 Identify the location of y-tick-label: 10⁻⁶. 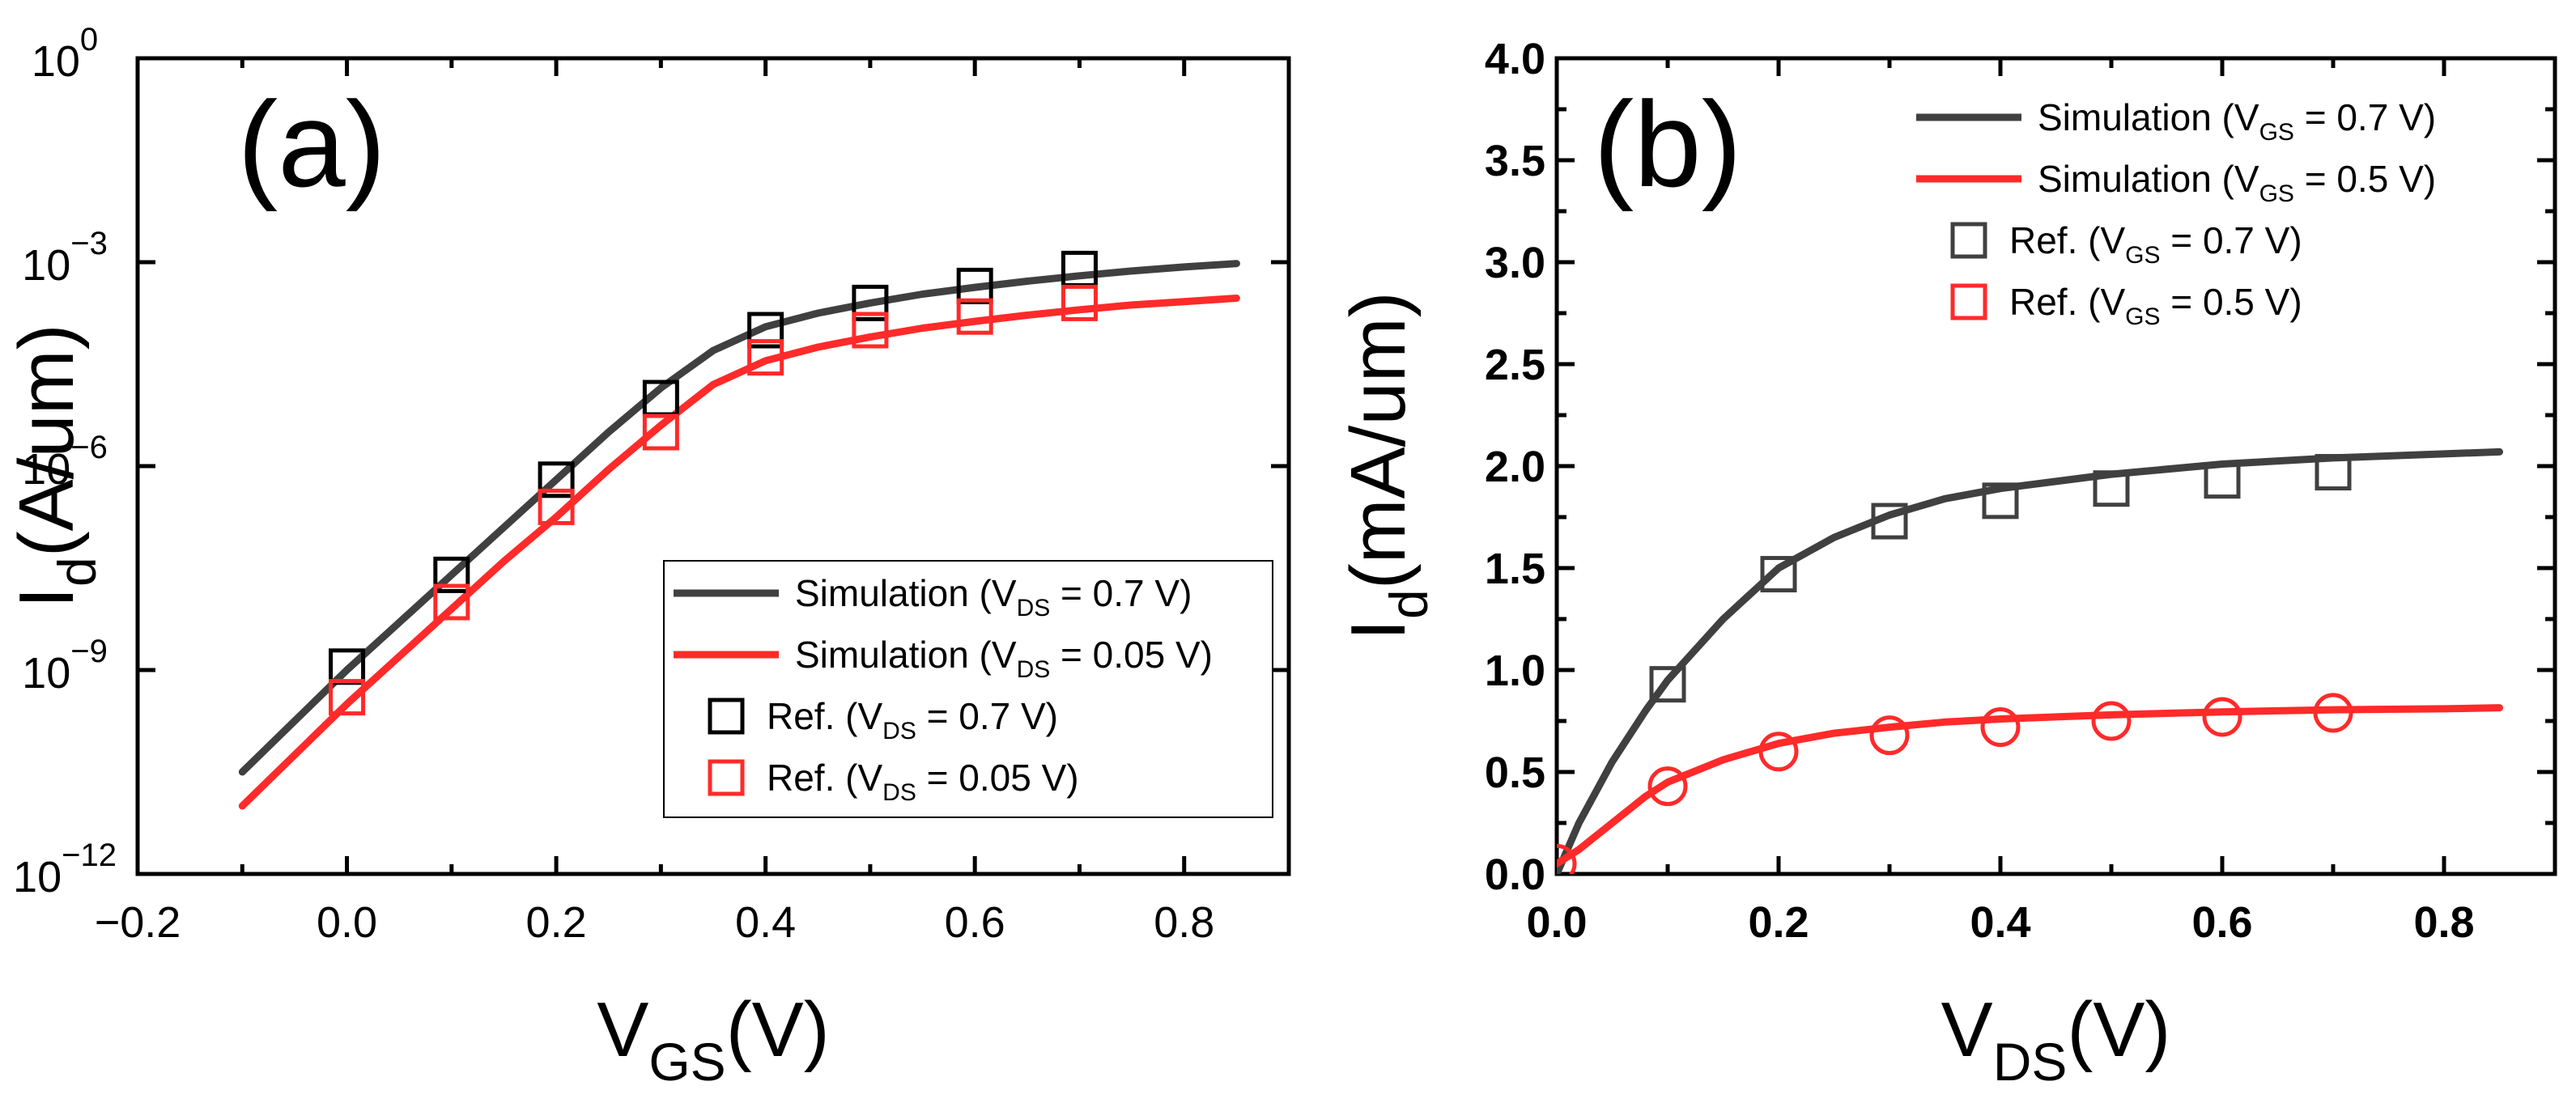
(65, 462).